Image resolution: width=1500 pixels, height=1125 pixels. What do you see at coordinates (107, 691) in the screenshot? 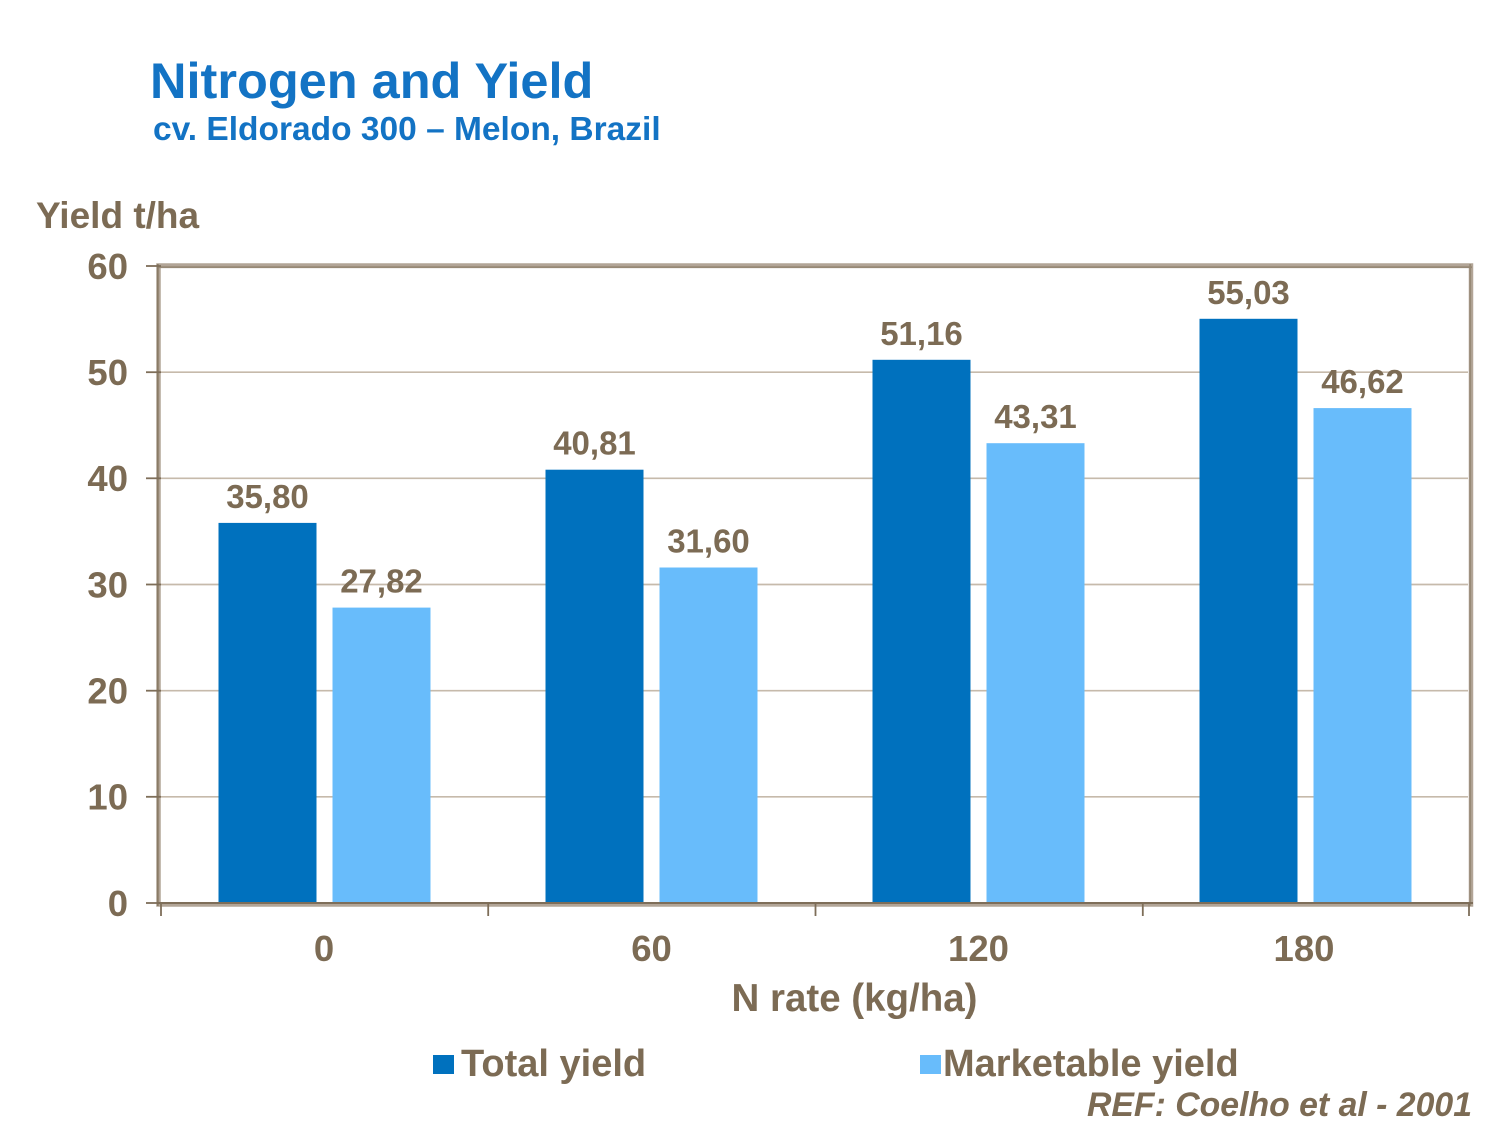
I see `svg-text: 20` at bounding box center [107, 691].